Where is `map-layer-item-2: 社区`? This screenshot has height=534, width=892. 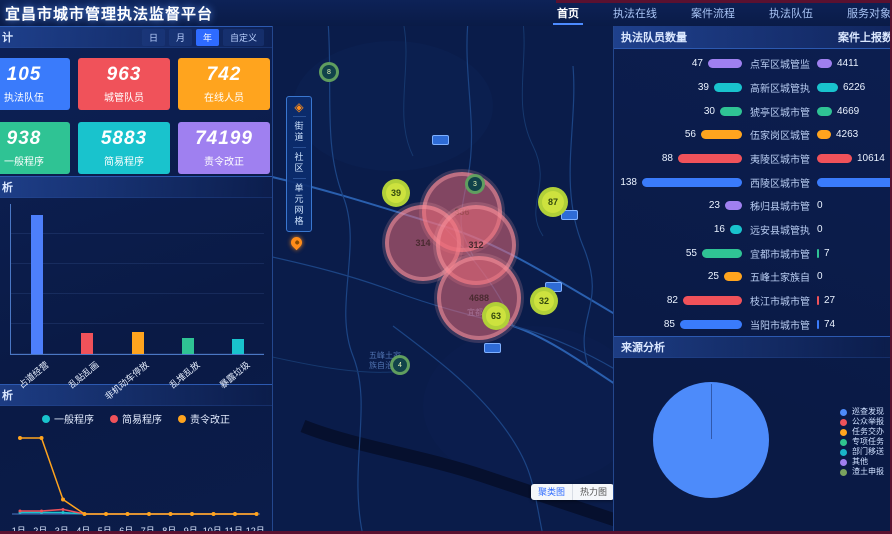 map-layer-item-2: 社区 is located at coordinates (299, 162).